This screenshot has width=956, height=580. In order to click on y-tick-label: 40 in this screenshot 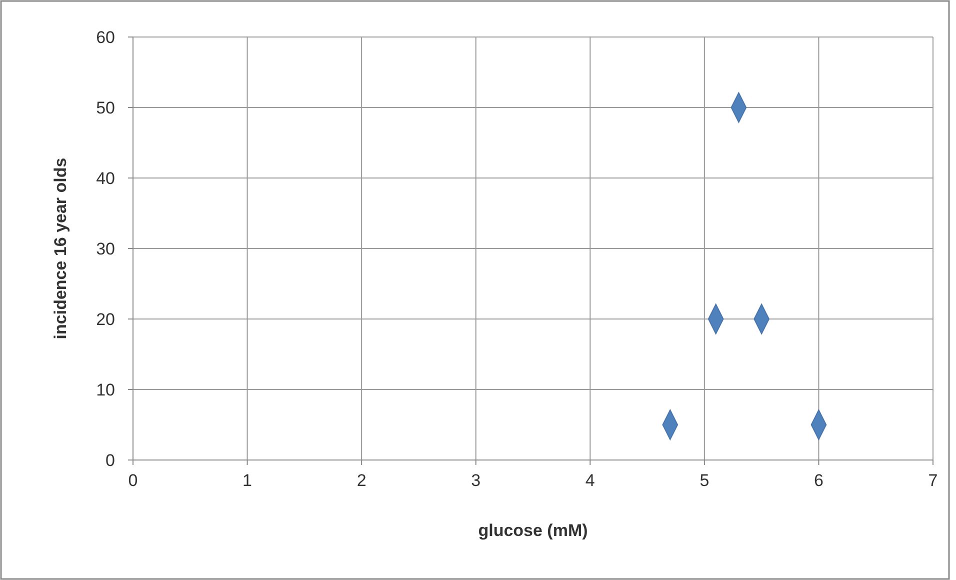, I will do `click(105, 178)`.